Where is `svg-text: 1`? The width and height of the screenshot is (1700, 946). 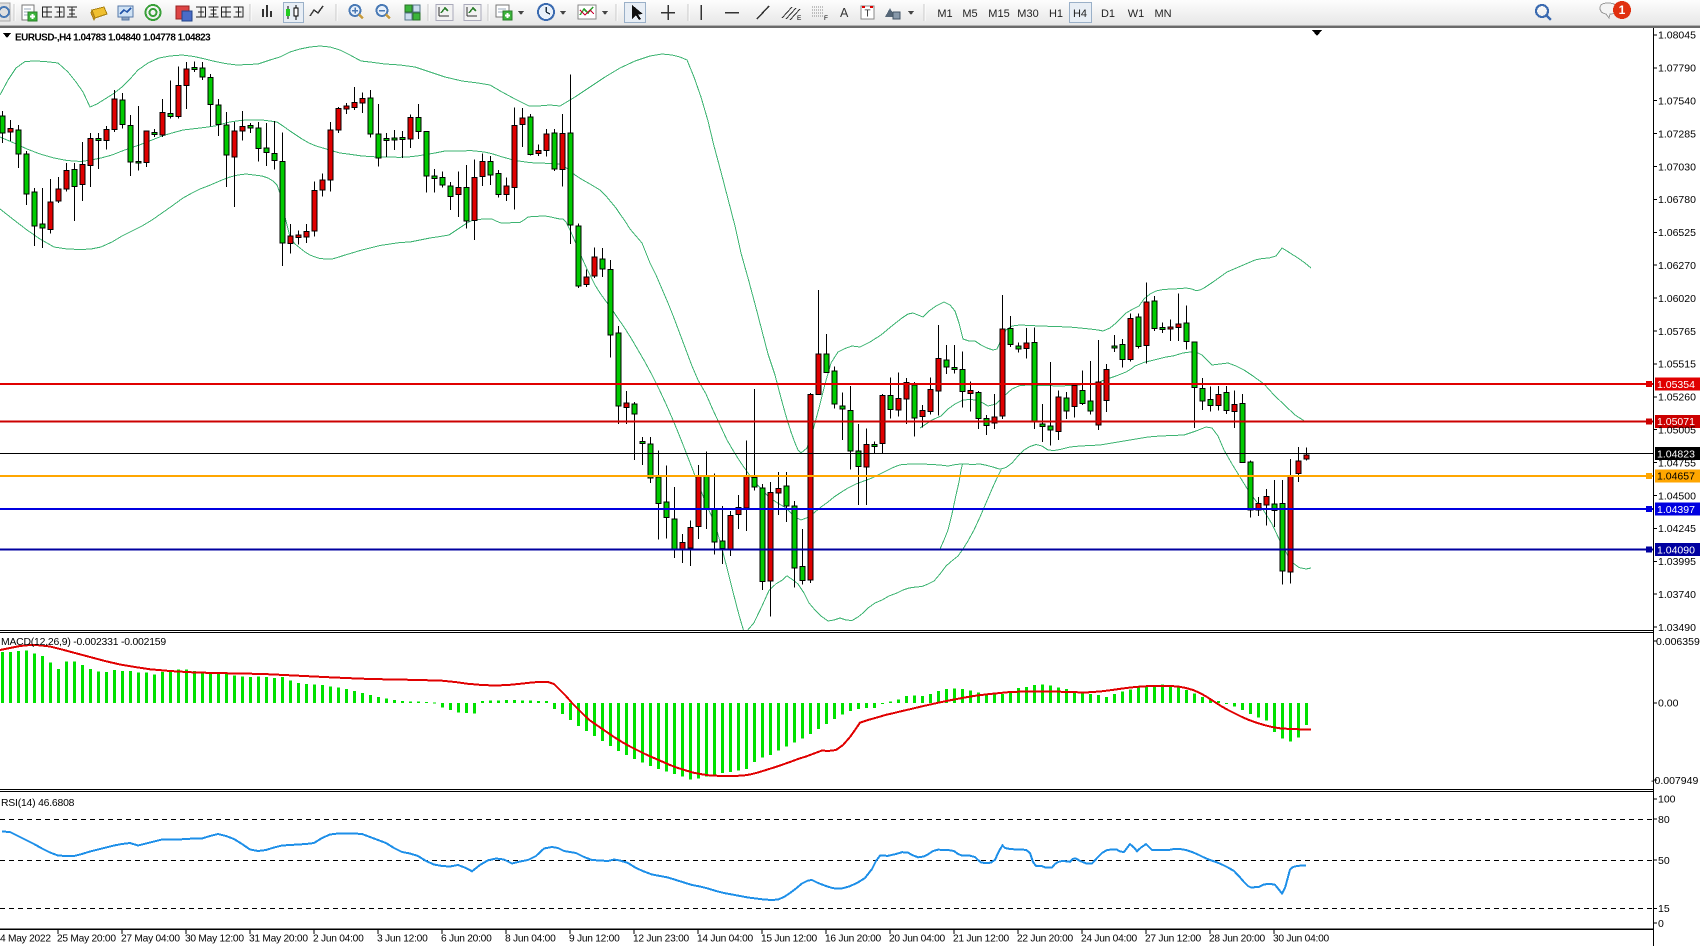
svg-text: 1 is located at coordinates (1622, 10).